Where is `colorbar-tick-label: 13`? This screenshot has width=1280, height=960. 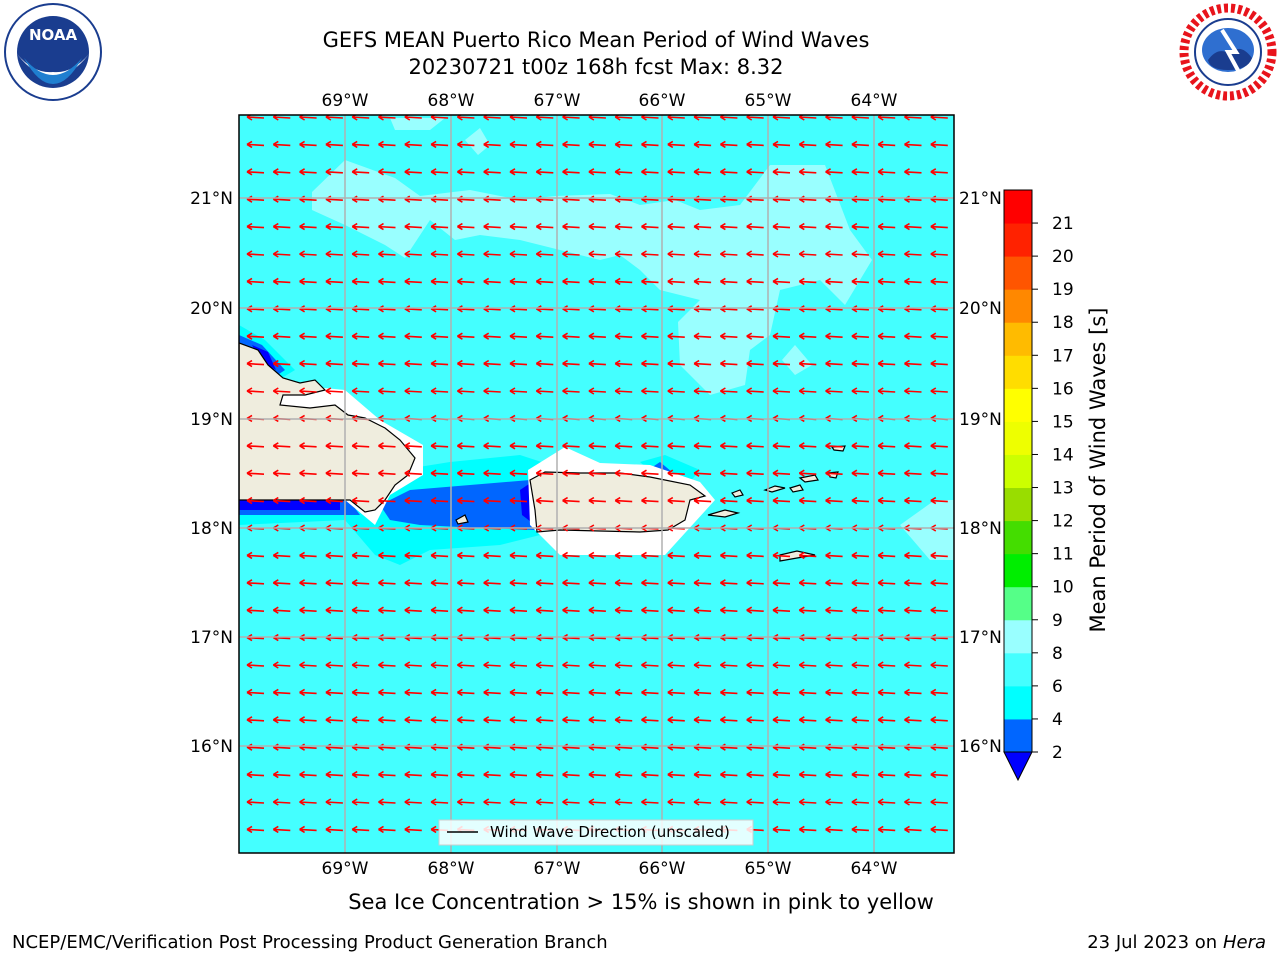 colorbar-tick-label: 13 is located at coordinates (1063, 489).